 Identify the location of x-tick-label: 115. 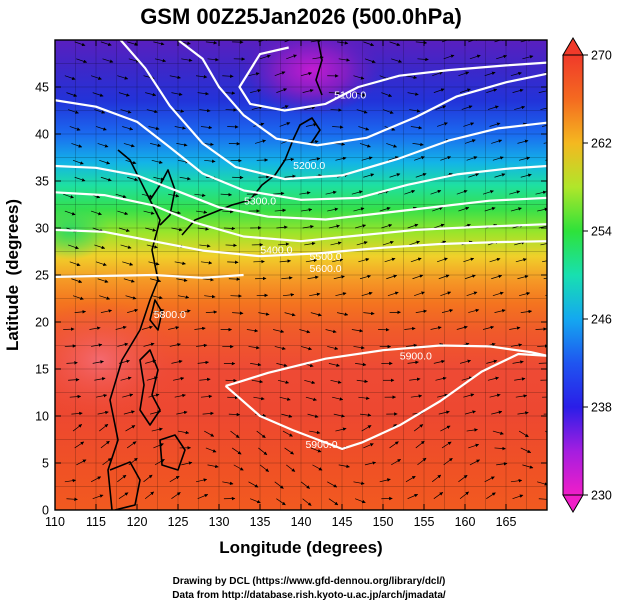
(96, 522).